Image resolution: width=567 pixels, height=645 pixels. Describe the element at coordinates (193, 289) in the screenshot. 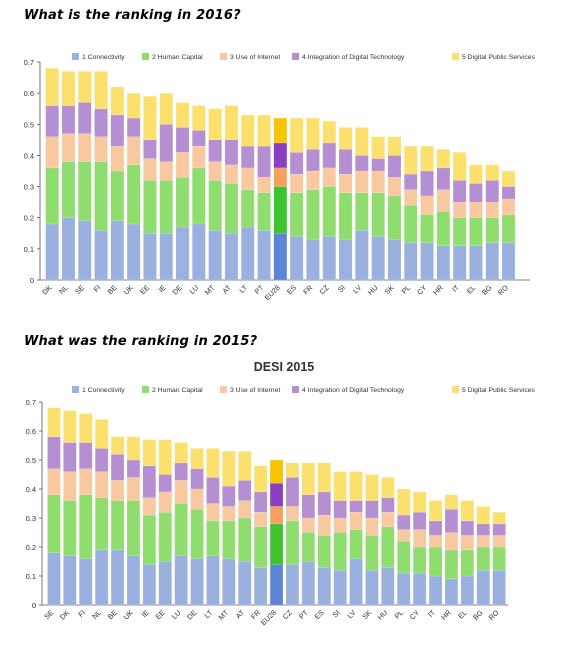

I see `x-tick-label: LU` at that location.